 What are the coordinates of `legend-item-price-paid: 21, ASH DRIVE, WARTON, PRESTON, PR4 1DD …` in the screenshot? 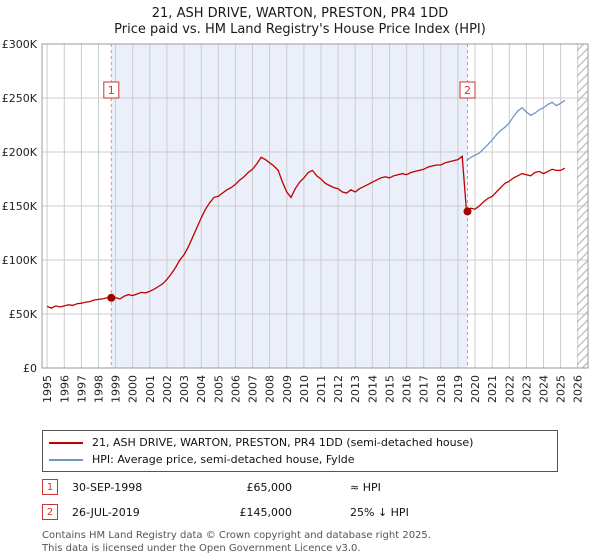 It's located at (300, 442).